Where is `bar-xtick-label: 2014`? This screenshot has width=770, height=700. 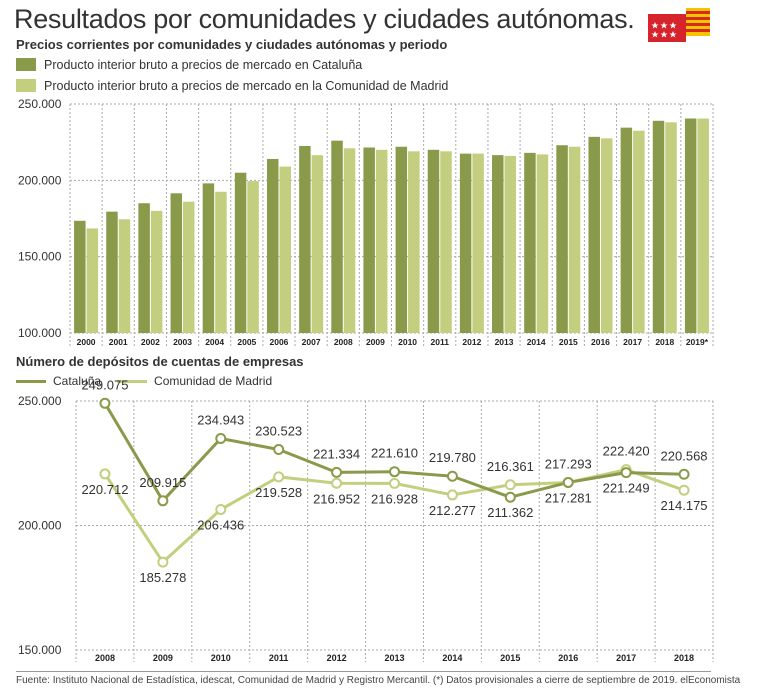
bar-xtick-label: 2014 is located at coordinates (536, 342).